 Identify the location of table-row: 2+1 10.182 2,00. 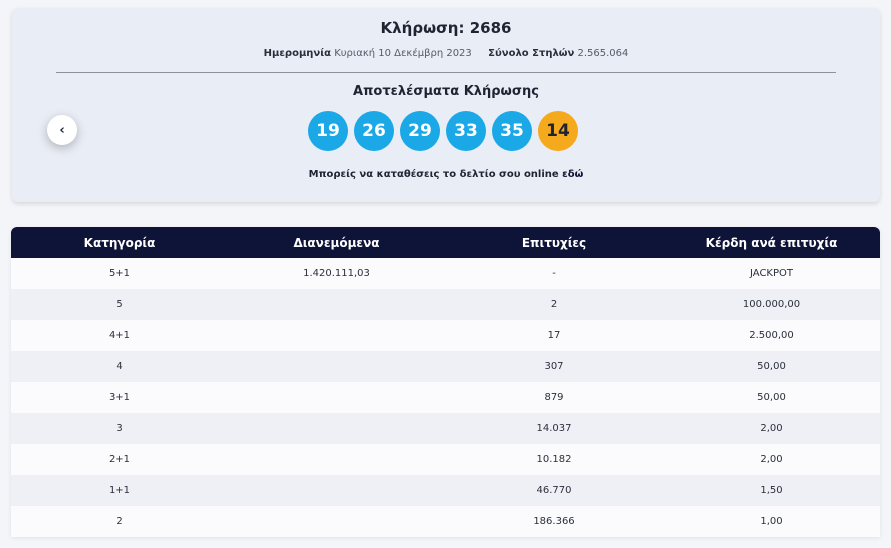
(445, 459).